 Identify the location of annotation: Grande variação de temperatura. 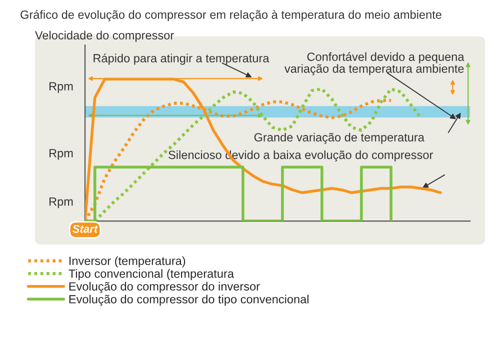
(339, 138).